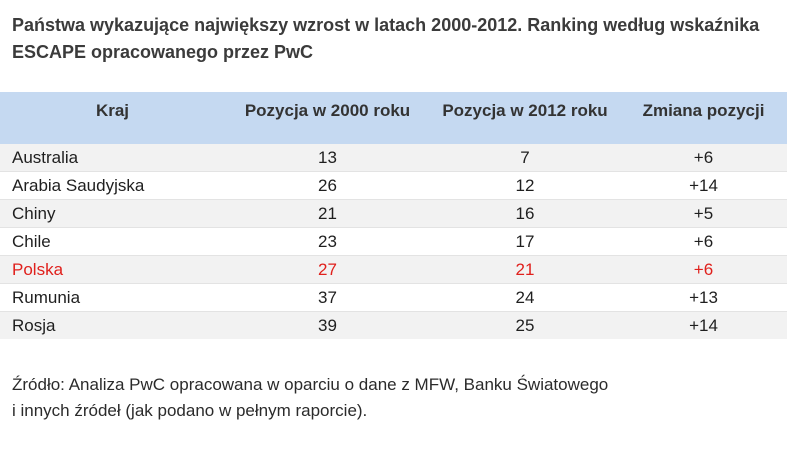 This screenshot has height=469, width=787. Describe the element at coordinates (525, 325) in the screenshot. I see `position-2012-cell: 25` at that location.